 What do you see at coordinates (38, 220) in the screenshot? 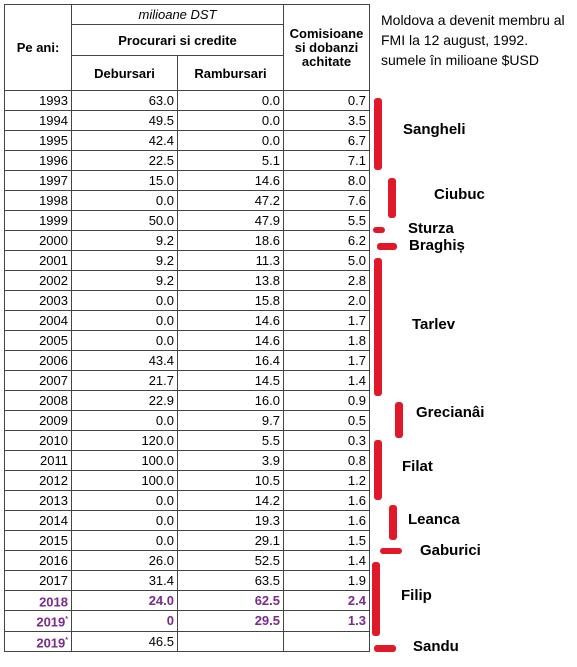
I see `year-cell: 1999` at bounding box center [38, 220].